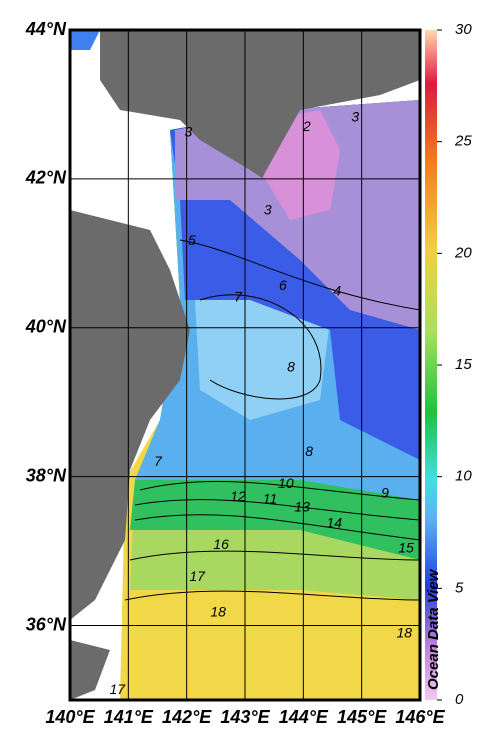 The height and width of the screenshot is (754, 490). What do you see at coordinates (431, 365) in the screenshot?
I see `colorbar` at bounding box center [431, 365].